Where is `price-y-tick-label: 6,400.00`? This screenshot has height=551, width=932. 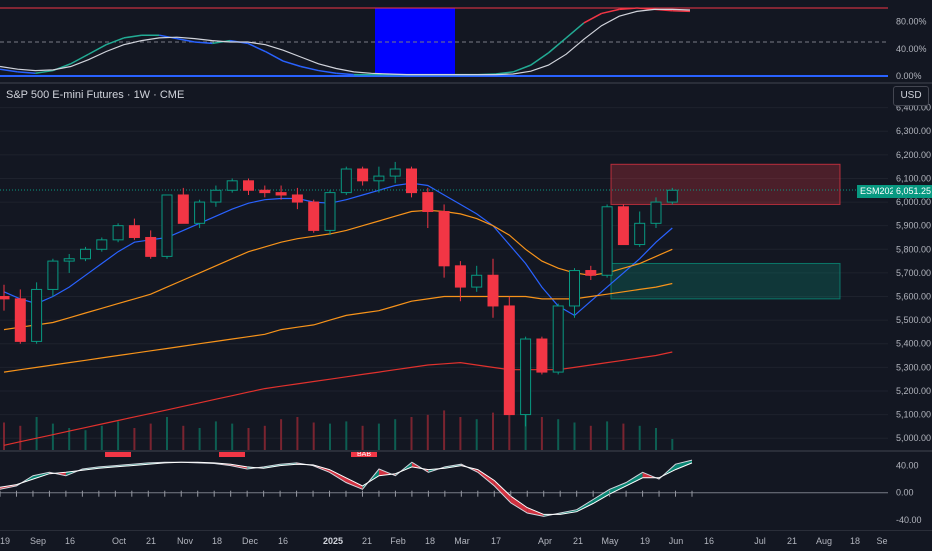 price-y-tick-label: 6,400.00 is located at coordinates (913, 108).